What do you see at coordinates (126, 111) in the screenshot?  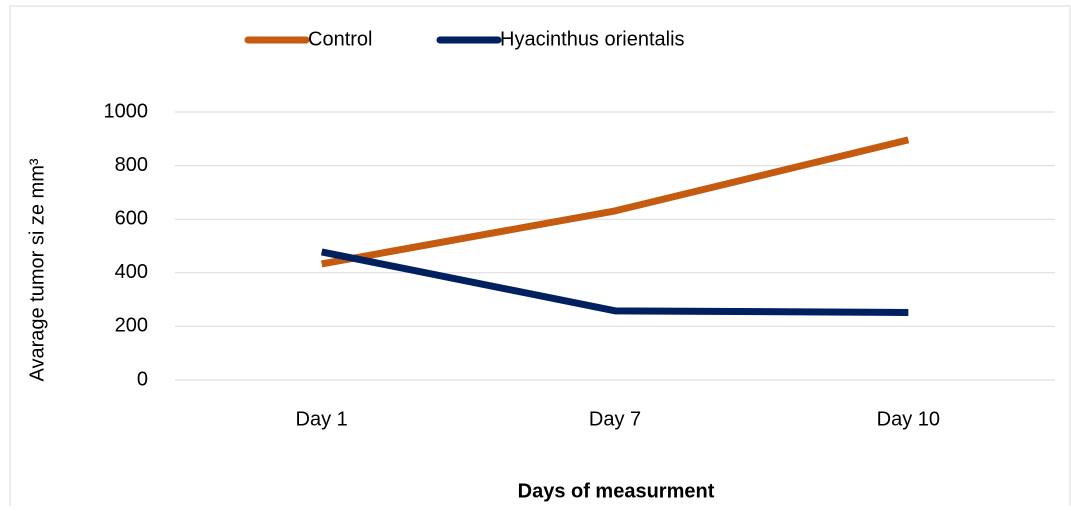 I see `y-tick-label: 1000` at bounding box center [126, 111].